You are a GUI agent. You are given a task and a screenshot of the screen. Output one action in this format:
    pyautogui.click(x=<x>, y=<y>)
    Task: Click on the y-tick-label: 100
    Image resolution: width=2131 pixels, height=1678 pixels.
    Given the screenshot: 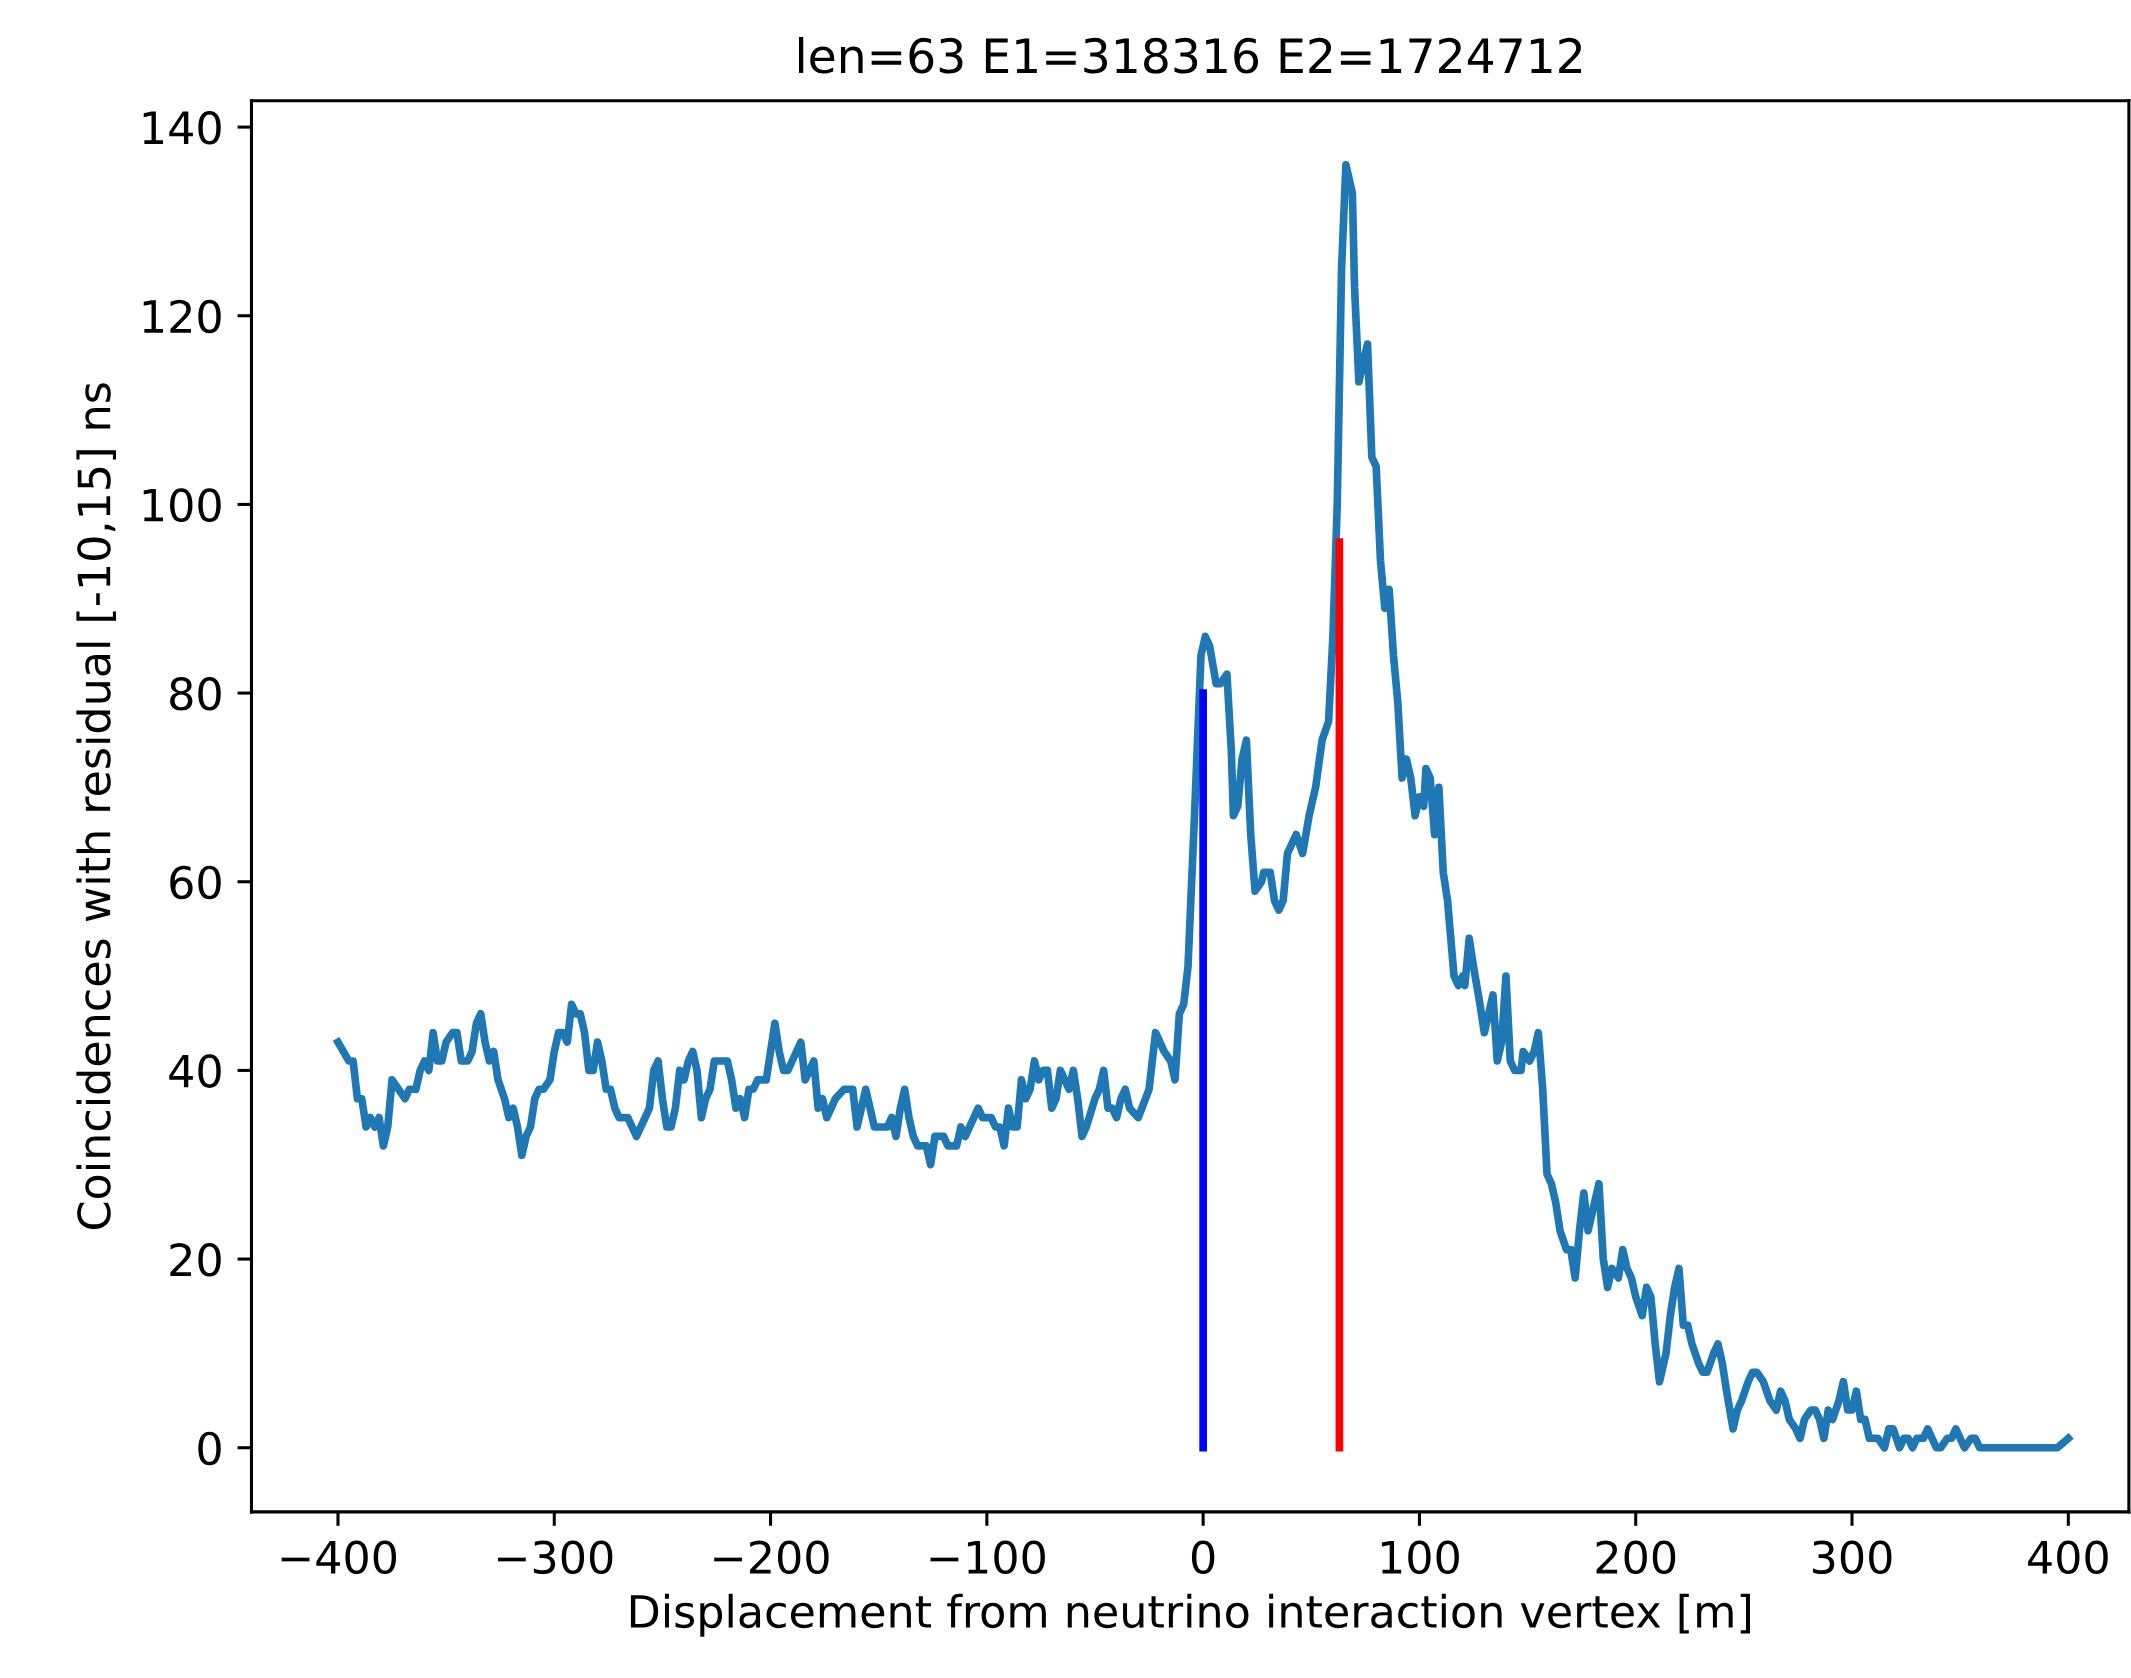 What is the action you would take?
    pyautogui.click(x=182, y=505)
    